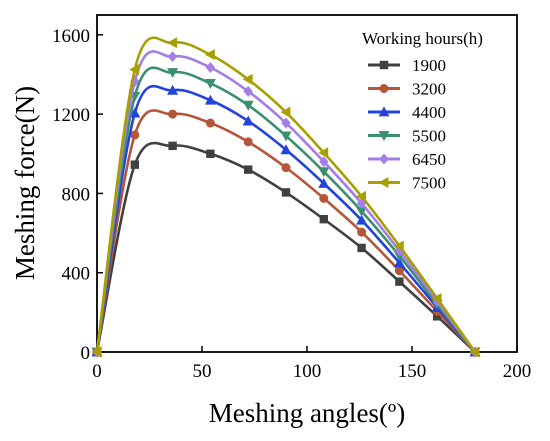  Describe the element at coordinates (71, 115) in the screenshot. I see `y-tick-label: 1200` at that location.